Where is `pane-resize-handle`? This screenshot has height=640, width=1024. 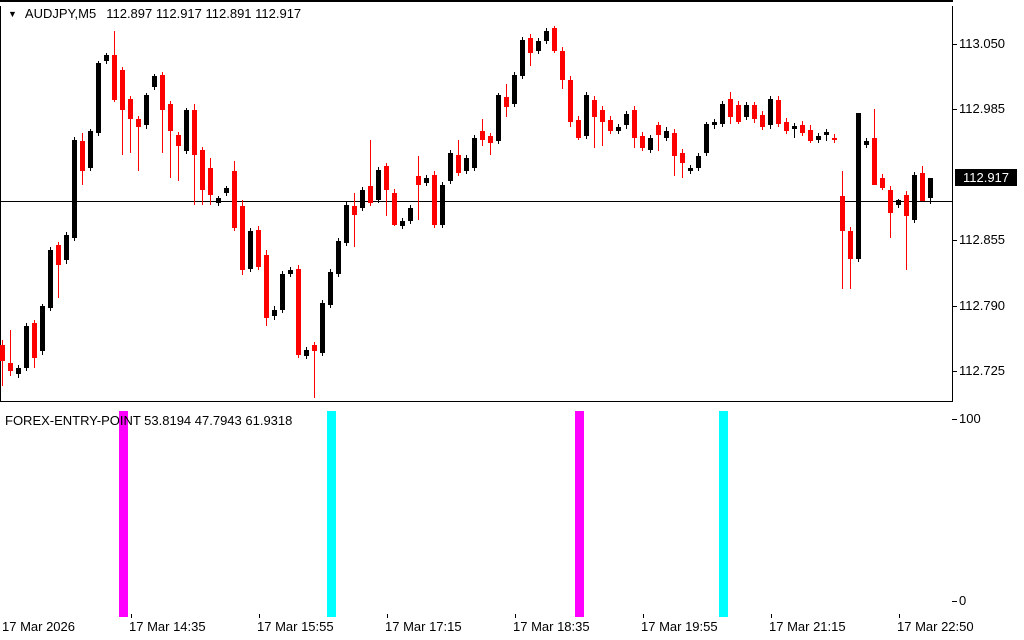
pane-resize-handle is located at coordinates (476, 3).